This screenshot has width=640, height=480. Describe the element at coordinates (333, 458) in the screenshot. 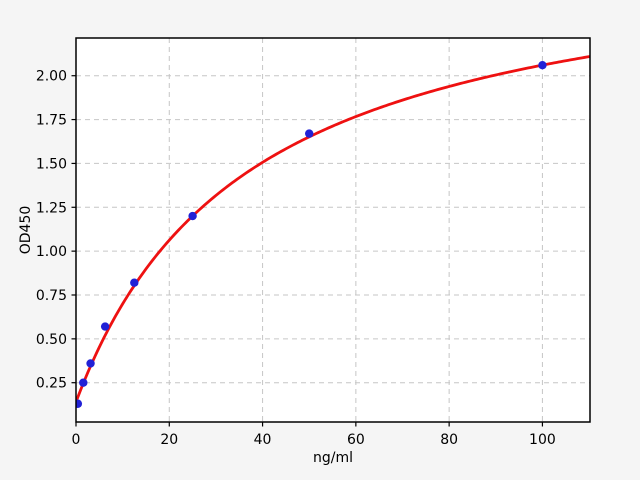

I see `x-axis-title: ng/ml` at that location.